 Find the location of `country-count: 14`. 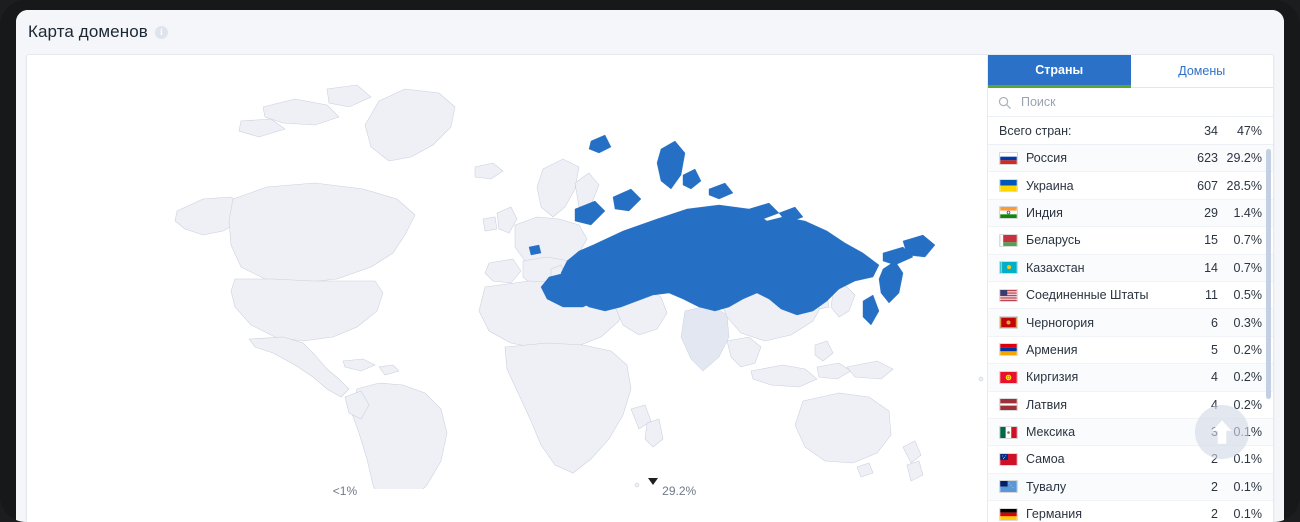

country-count: 14 is located at coordinates (1211, 267).